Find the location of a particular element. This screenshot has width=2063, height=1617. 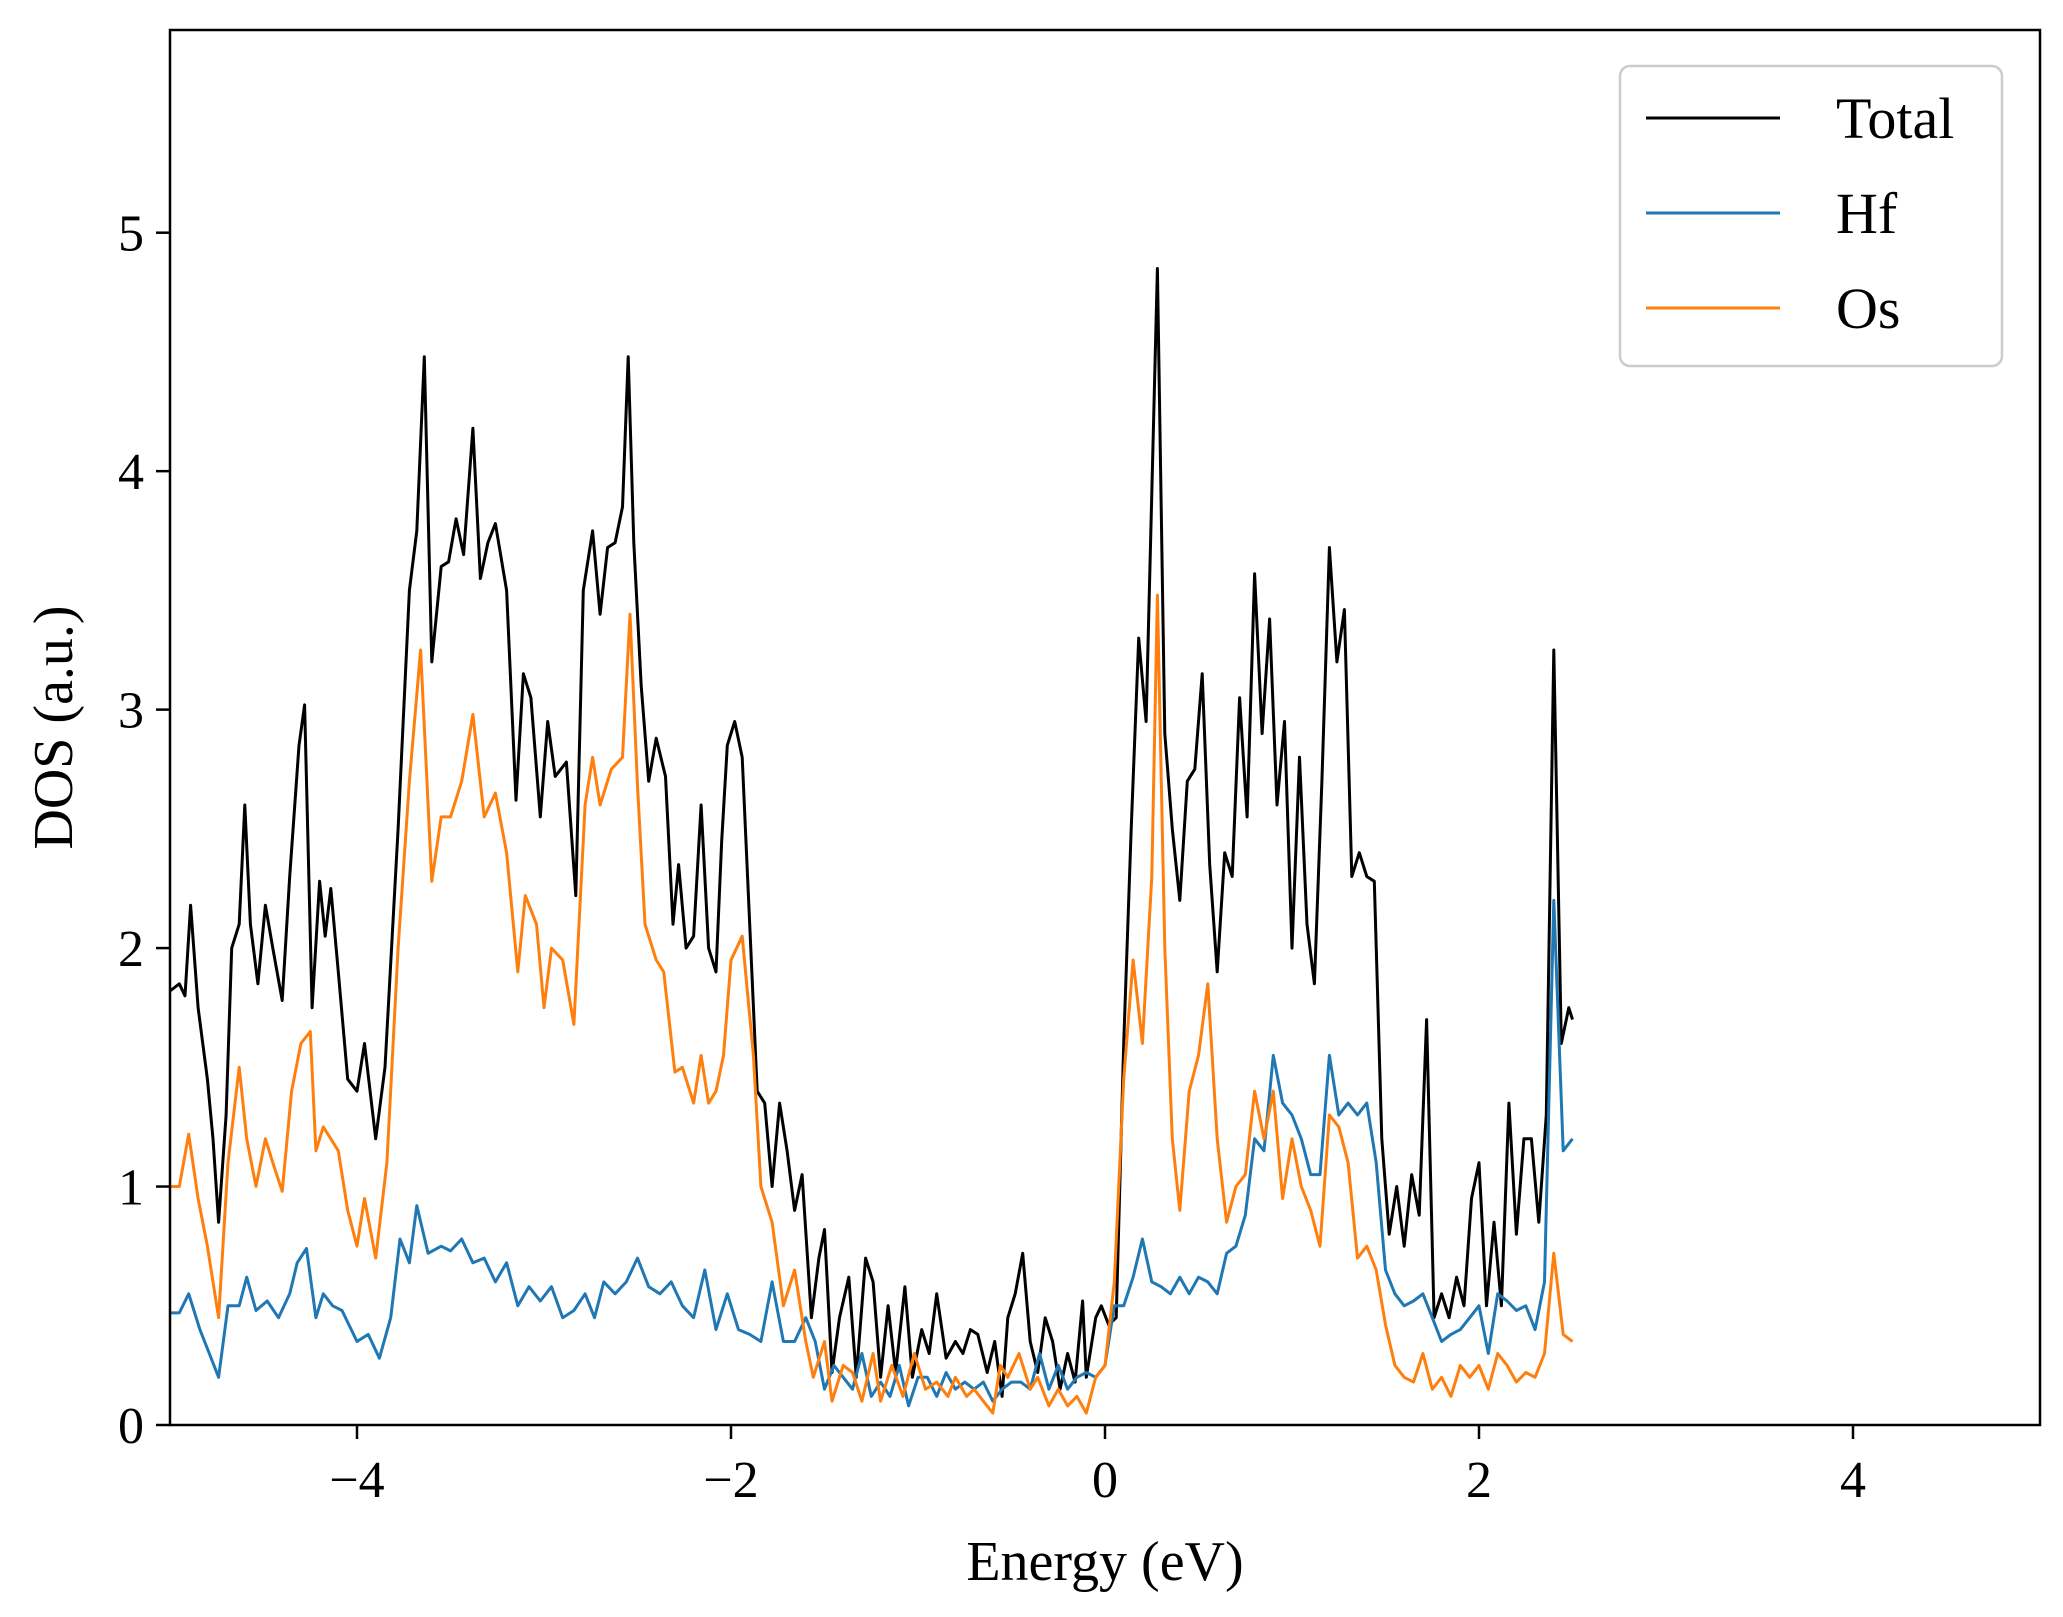

x-tick-label: 4 is located at coordinates (1853, 1480).